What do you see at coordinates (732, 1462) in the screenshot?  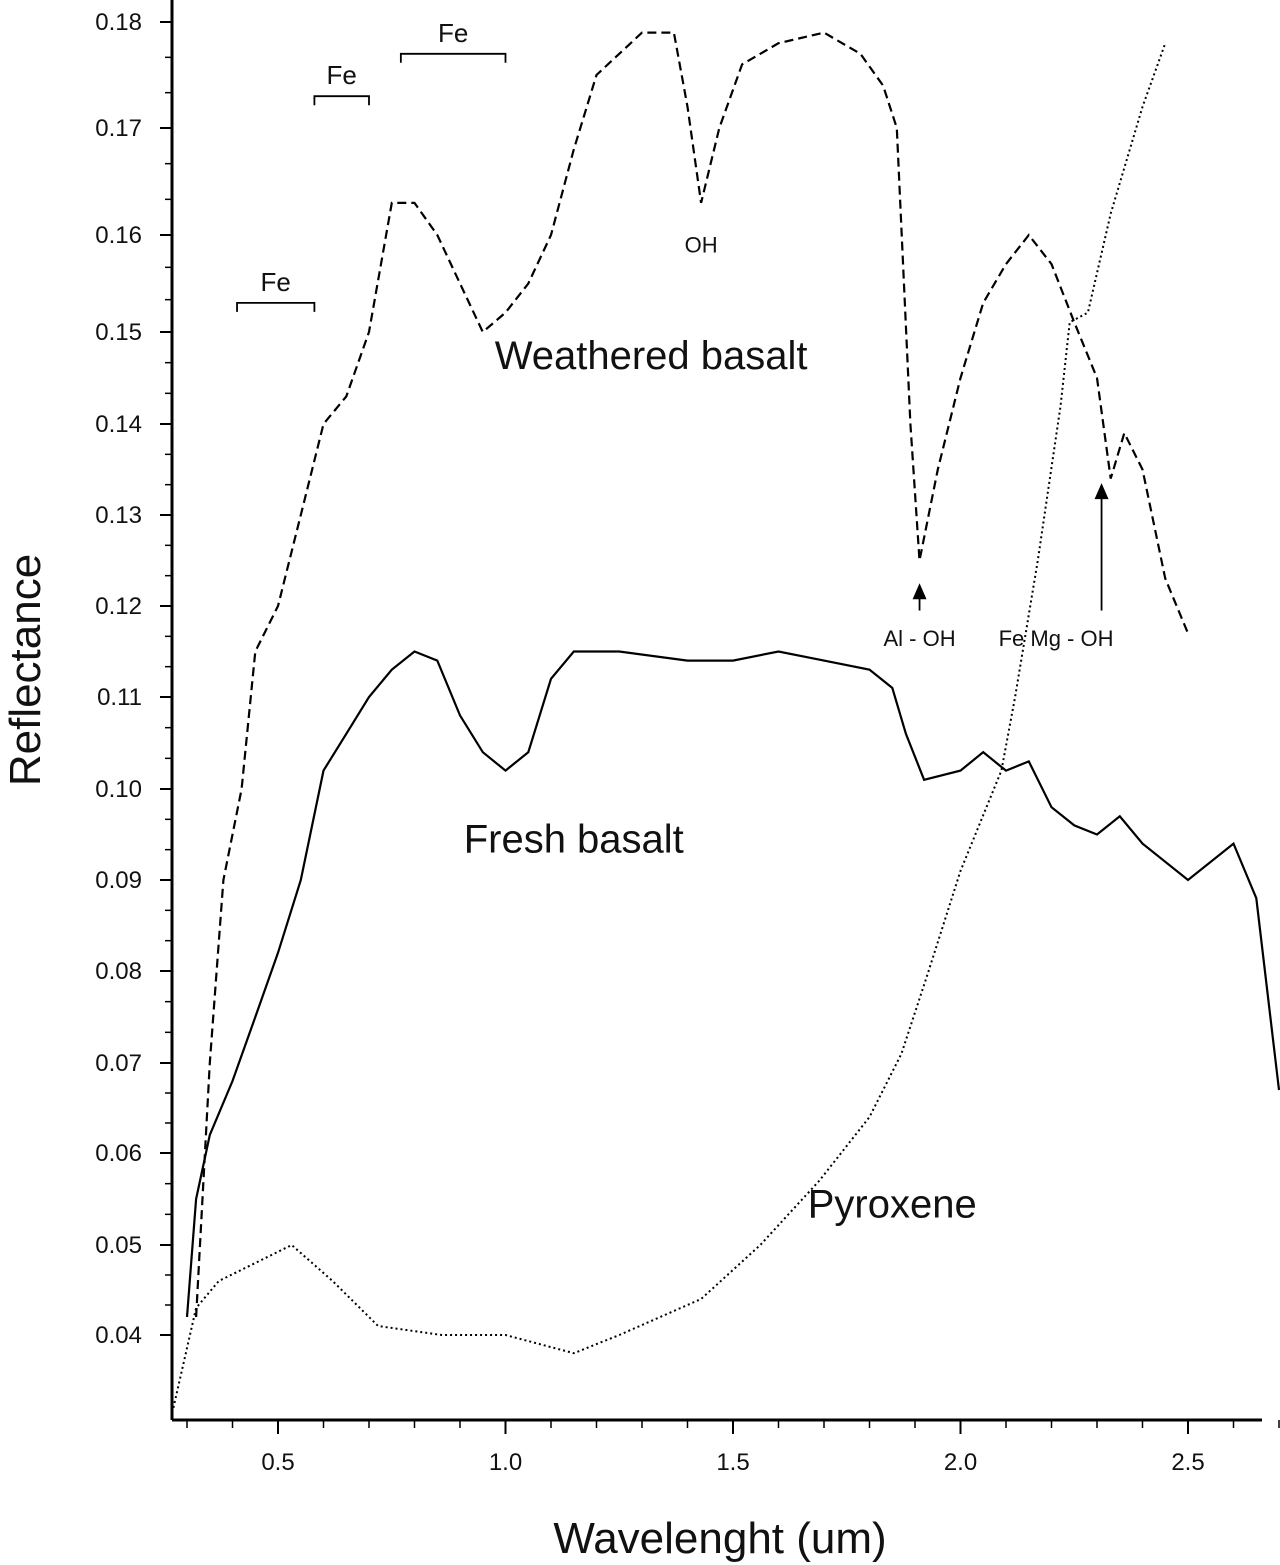 I see `x-tick-label: 1.5` at bounding box center [732, 1462].